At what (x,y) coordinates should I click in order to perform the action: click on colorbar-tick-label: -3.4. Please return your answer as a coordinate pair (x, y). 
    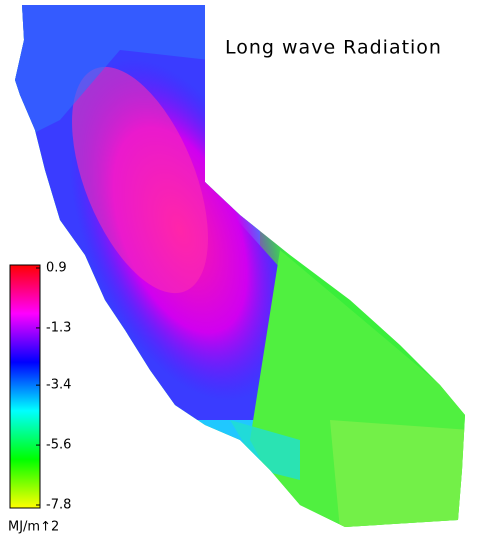
    Looking at the image, I should click on (58, 385).